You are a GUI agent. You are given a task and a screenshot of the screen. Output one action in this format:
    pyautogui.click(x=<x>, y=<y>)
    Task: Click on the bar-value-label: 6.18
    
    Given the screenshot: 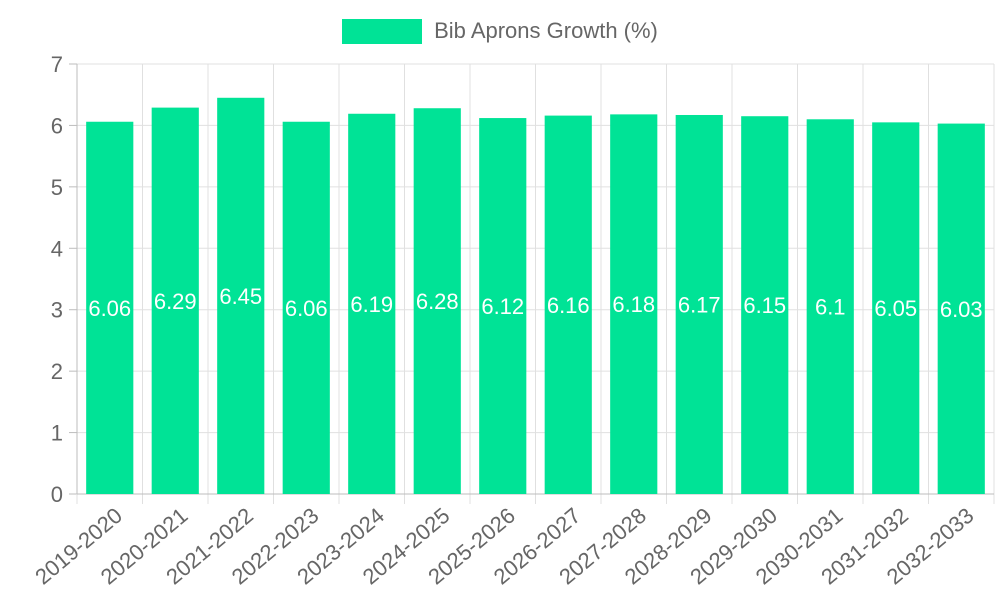 What is the action you would take?
    pyautogui.click(x=633, y=304)
    